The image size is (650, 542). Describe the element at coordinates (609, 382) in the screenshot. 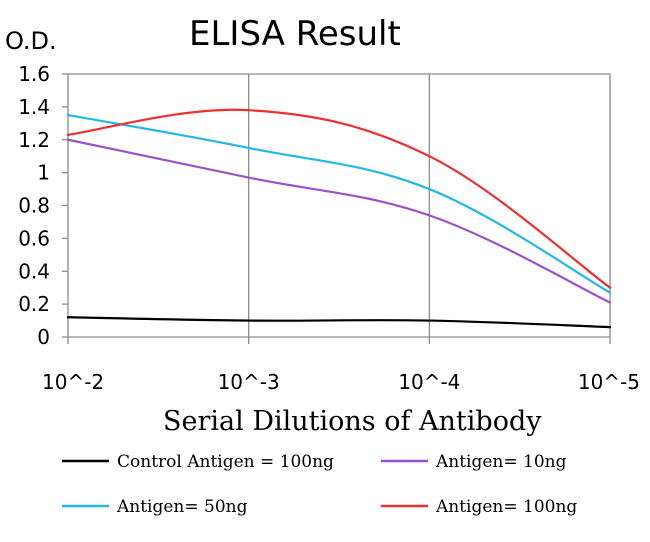

I see `x-tick-label: 10^-5` at that location.